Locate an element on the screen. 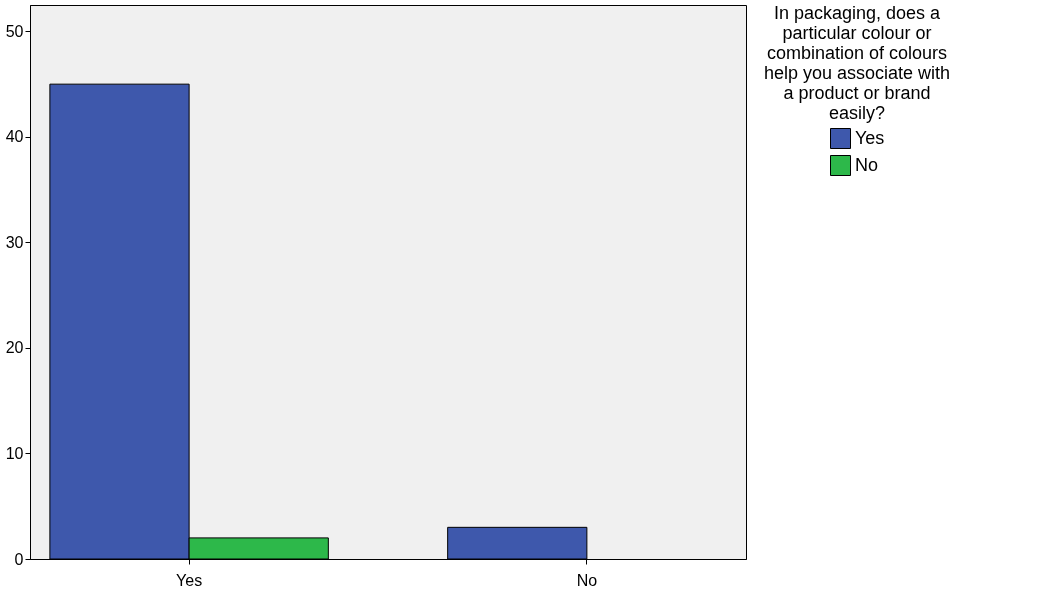 Image resolution: width=1057 pixels, height=609 pixels. y-tick-label: 10 is located at coordinates (14, 453).